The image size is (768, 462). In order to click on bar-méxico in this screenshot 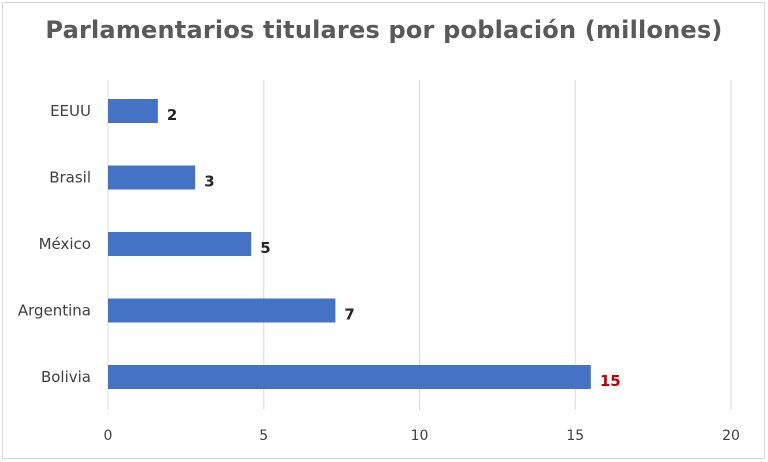, I will do `click(180, 244)`.